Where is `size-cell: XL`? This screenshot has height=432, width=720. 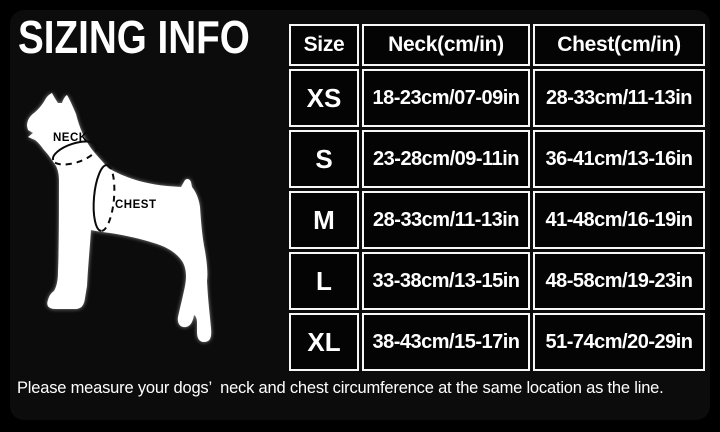
size-cell: XL is located at coordinates (324, 342).